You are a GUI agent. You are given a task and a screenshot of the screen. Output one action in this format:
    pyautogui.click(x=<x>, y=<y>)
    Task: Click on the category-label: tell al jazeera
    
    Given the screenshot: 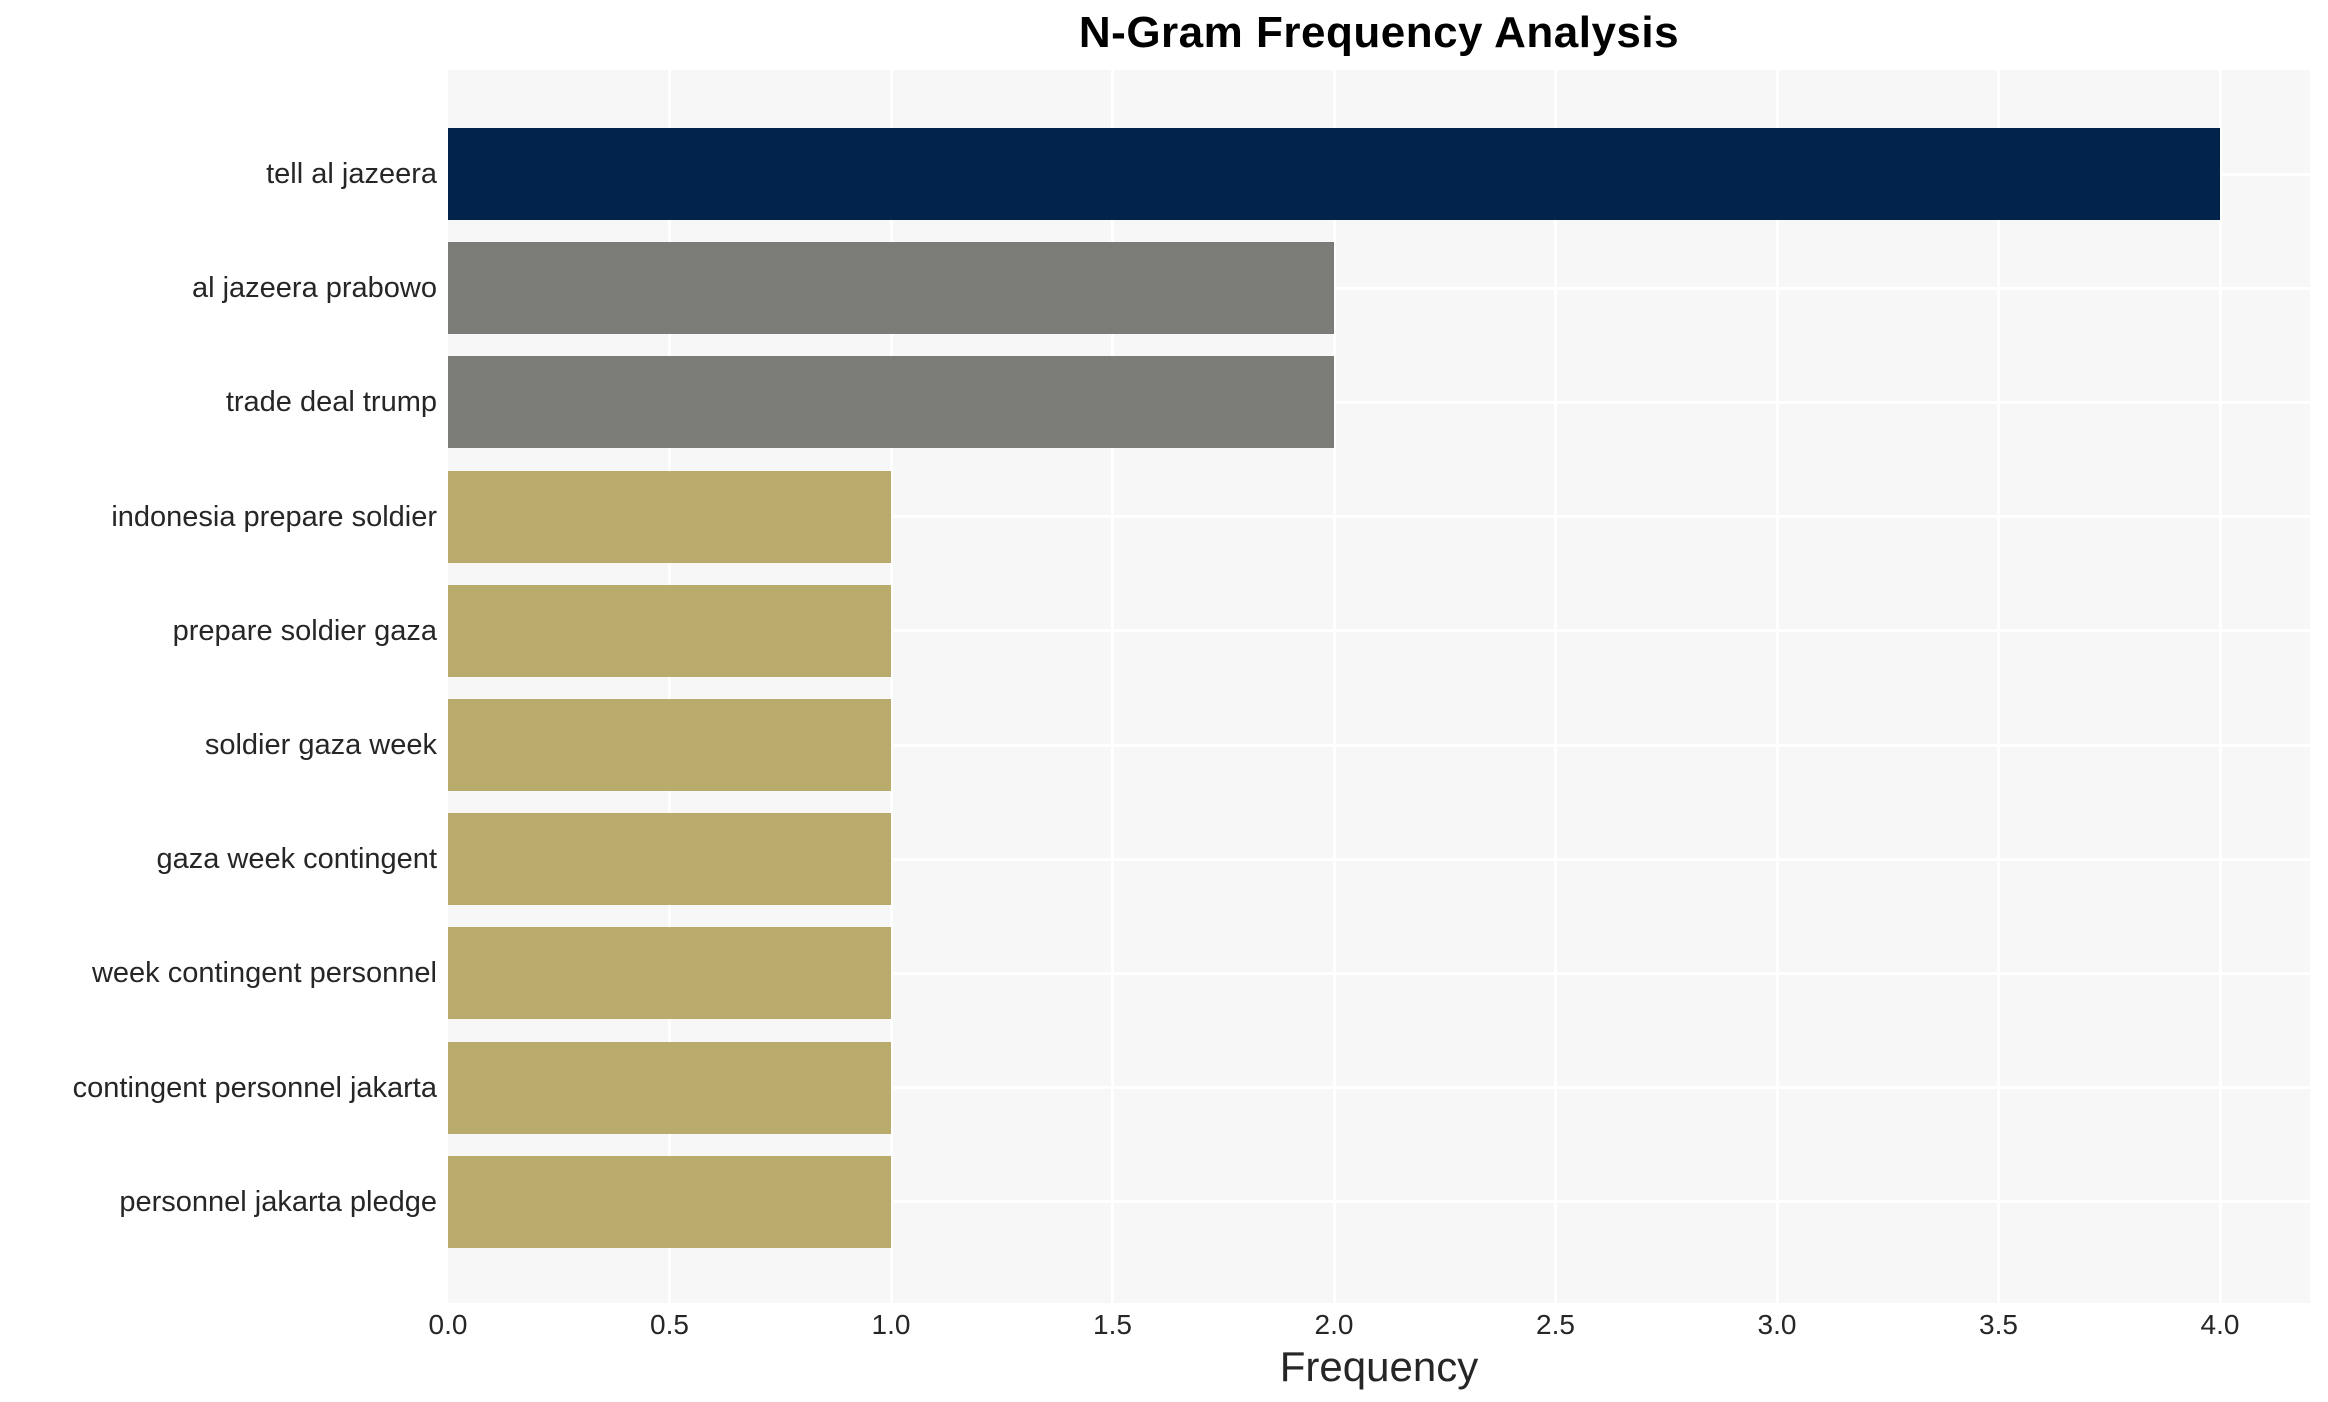 What is the action you would take?
    pyautogui.click(x=351, y=174)
    